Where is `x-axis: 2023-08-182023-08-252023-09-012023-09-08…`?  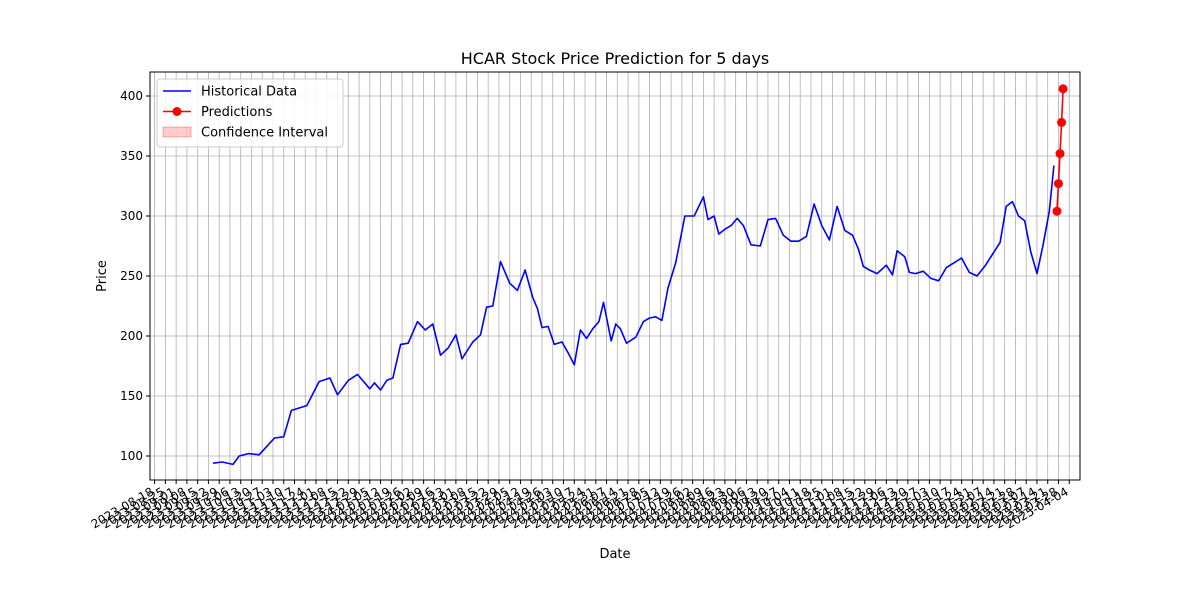
x-axis: 2023-08-182023-08-252023-09-012023-09-08… is located at coordinates (580, 505).